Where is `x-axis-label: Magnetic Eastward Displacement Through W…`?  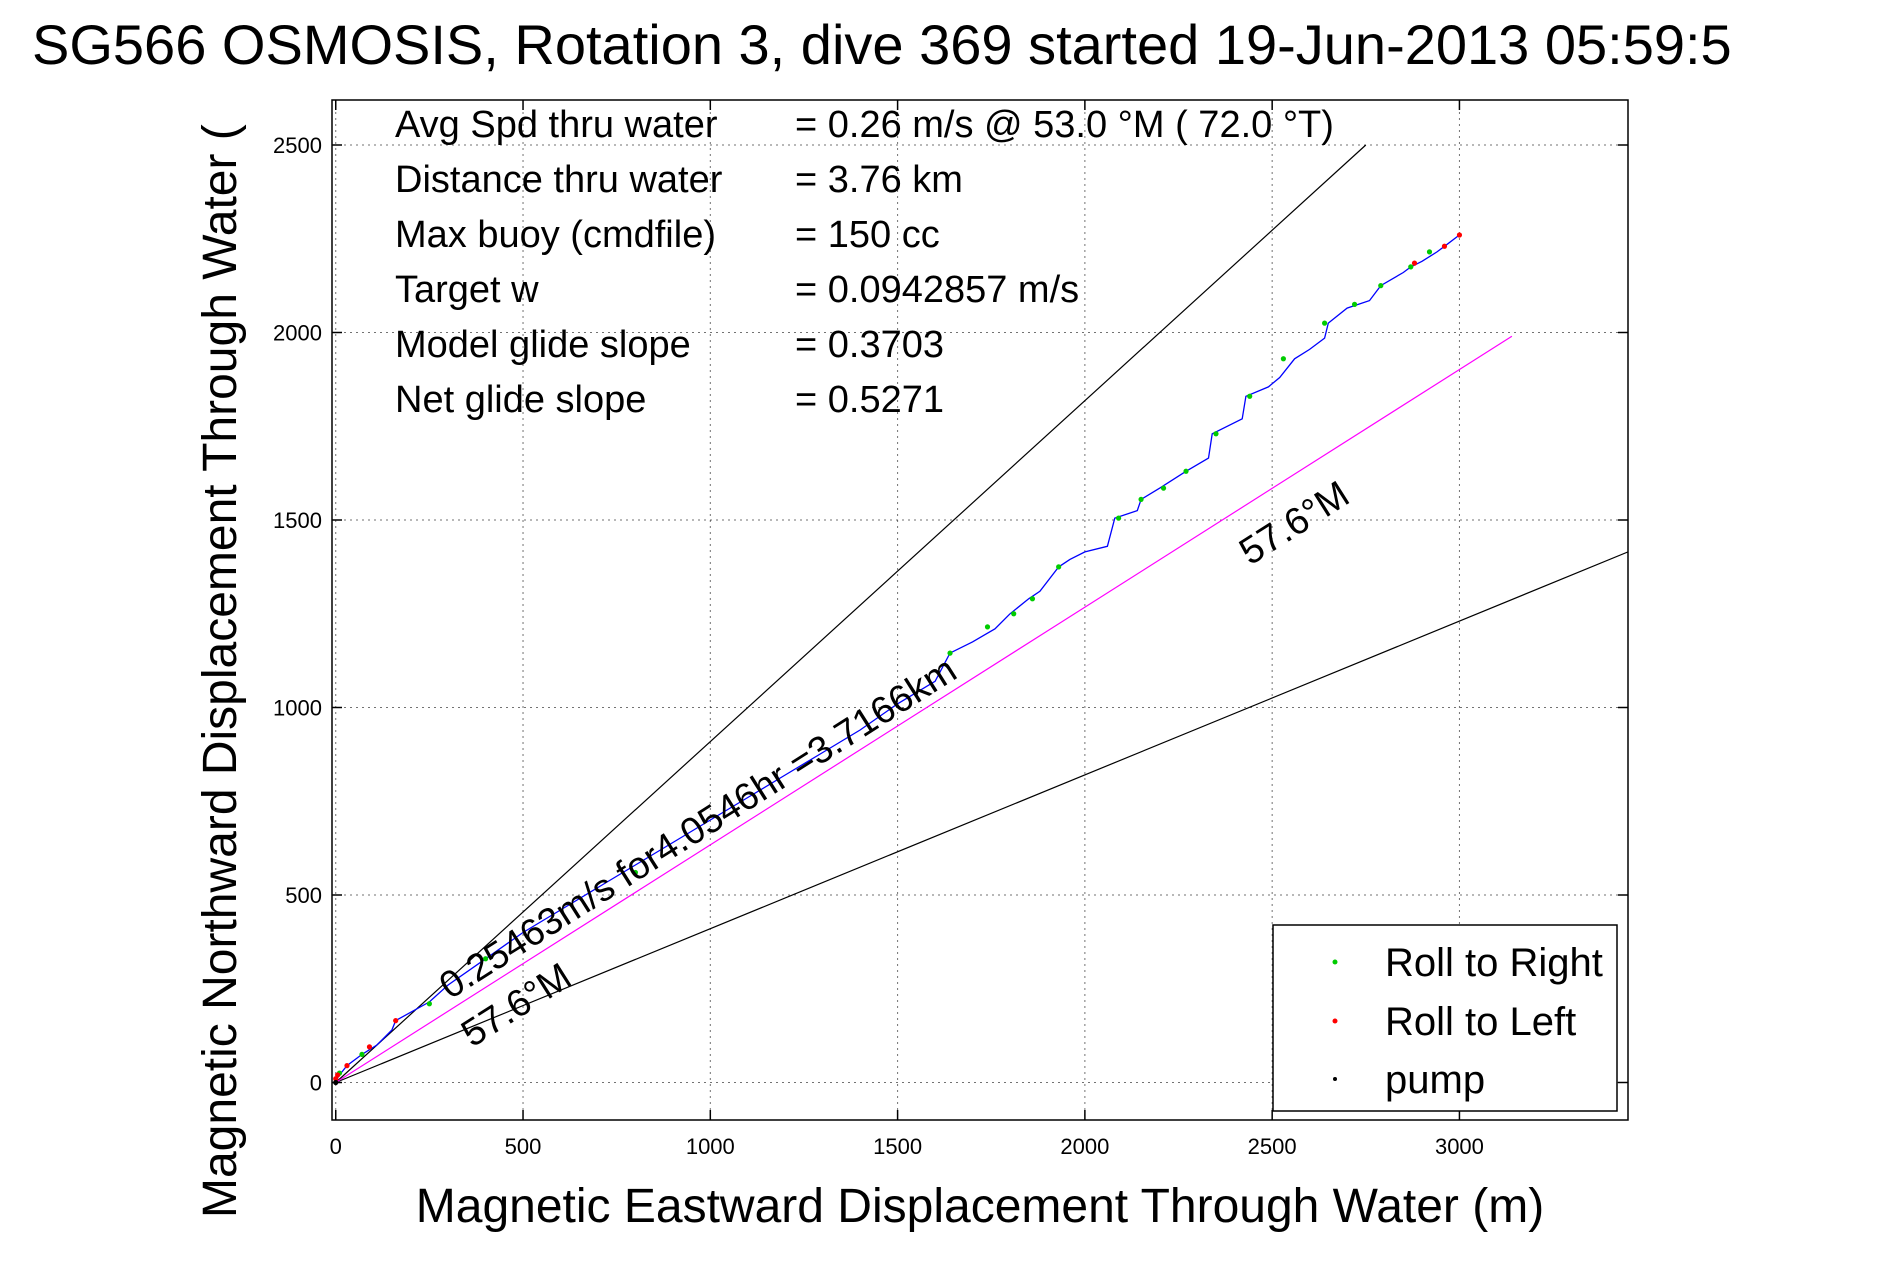
x-axis-label: Magnetic Eastward Displacement Through W… is located at coordinates (980, 1206).